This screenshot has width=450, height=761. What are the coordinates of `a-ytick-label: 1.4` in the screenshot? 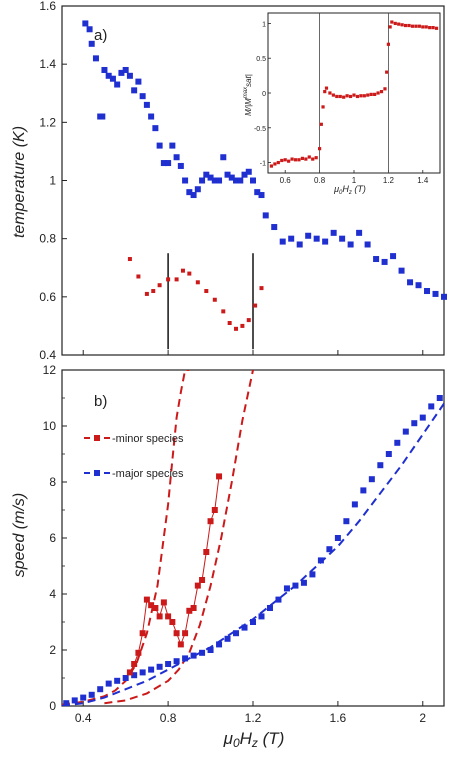 It's located at (47, 64).